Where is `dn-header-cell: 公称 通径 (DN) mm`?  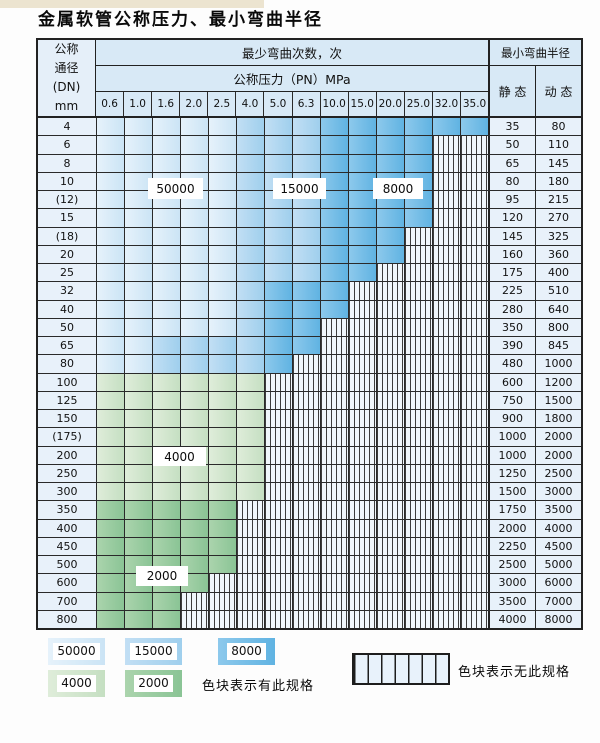 dn-header-cell: 公称 通径 (DN) mm is located at coordinates (67, 78).